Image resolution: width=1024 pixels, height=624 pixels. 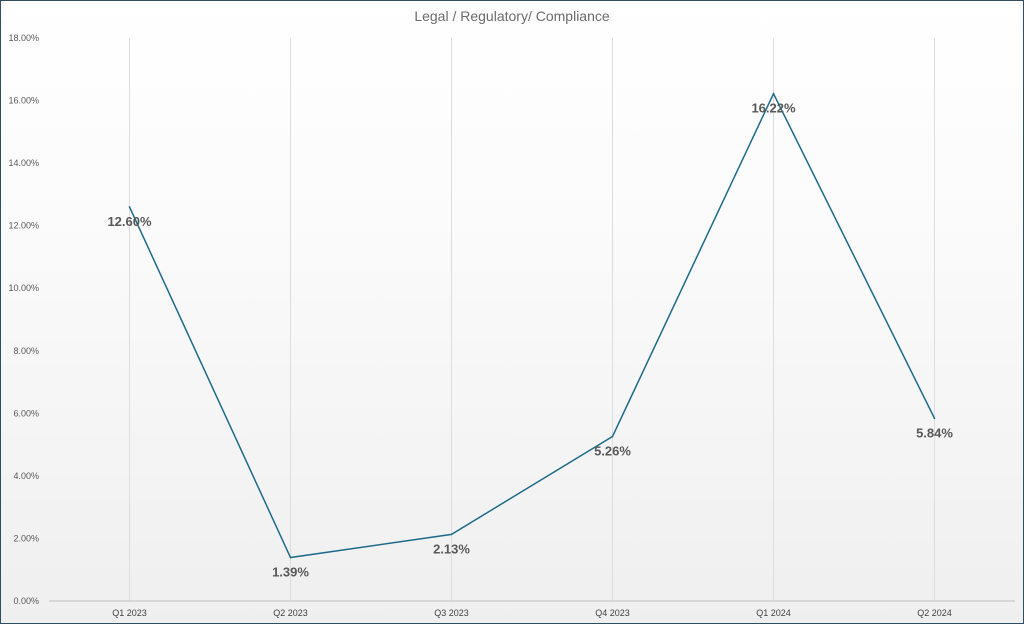 I want to click on x-tick-label: Q1 2024, so click(x=773, y=613).